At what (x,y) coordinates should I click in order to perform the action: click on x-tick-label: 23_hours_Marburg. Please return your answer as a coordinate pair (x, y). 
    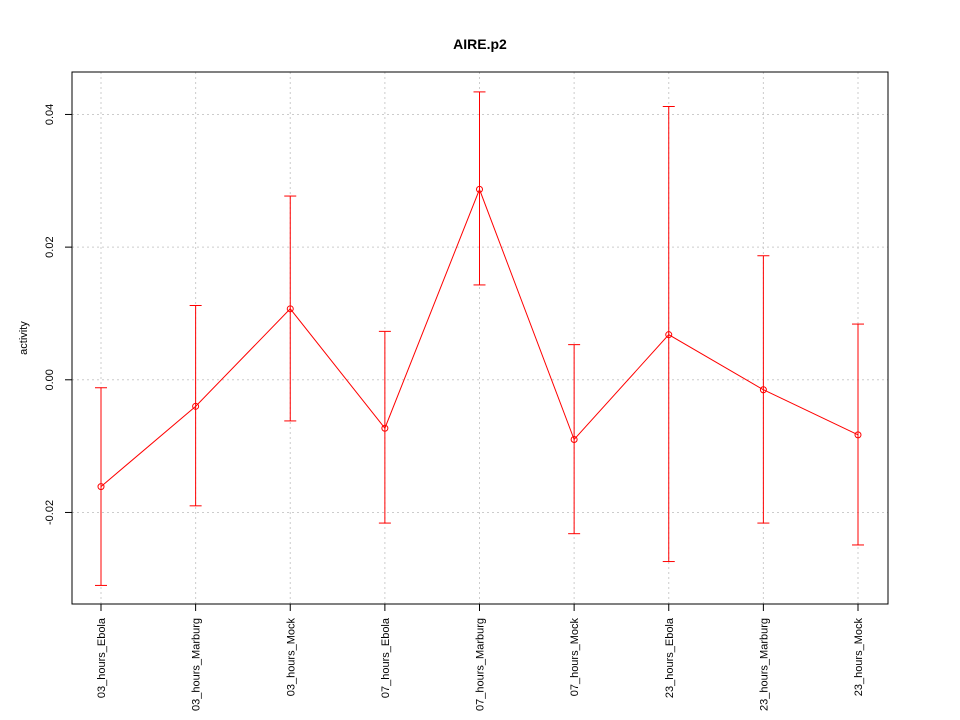
    Looking at the image, I should click on (764, 664).